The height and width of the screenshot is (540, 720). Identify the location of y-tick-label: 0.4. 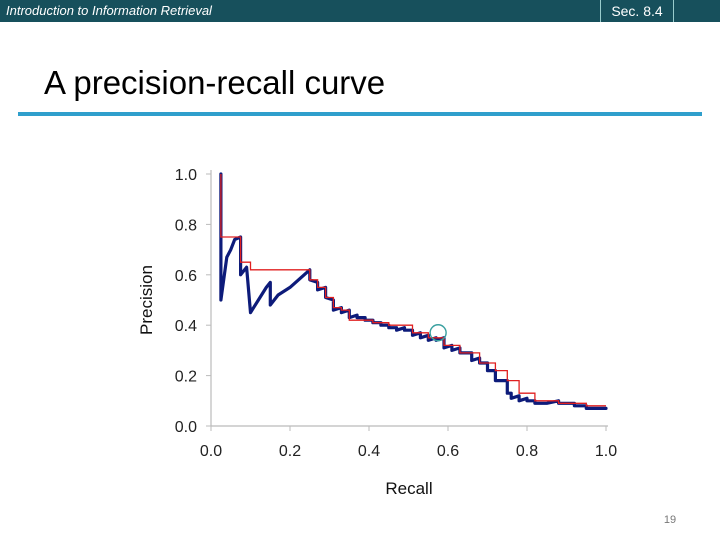
(186, 326).